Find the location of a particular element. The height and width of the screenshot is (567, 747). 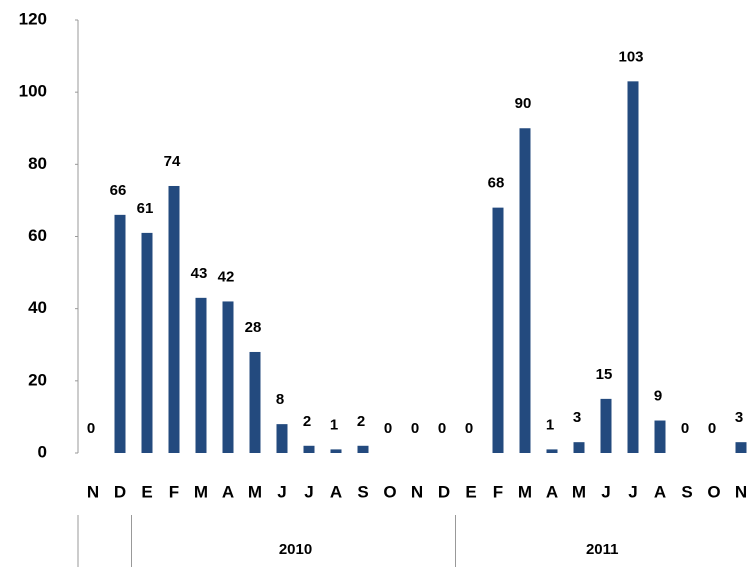

y-tick-label: 20 is located at coordinates (37, 379).